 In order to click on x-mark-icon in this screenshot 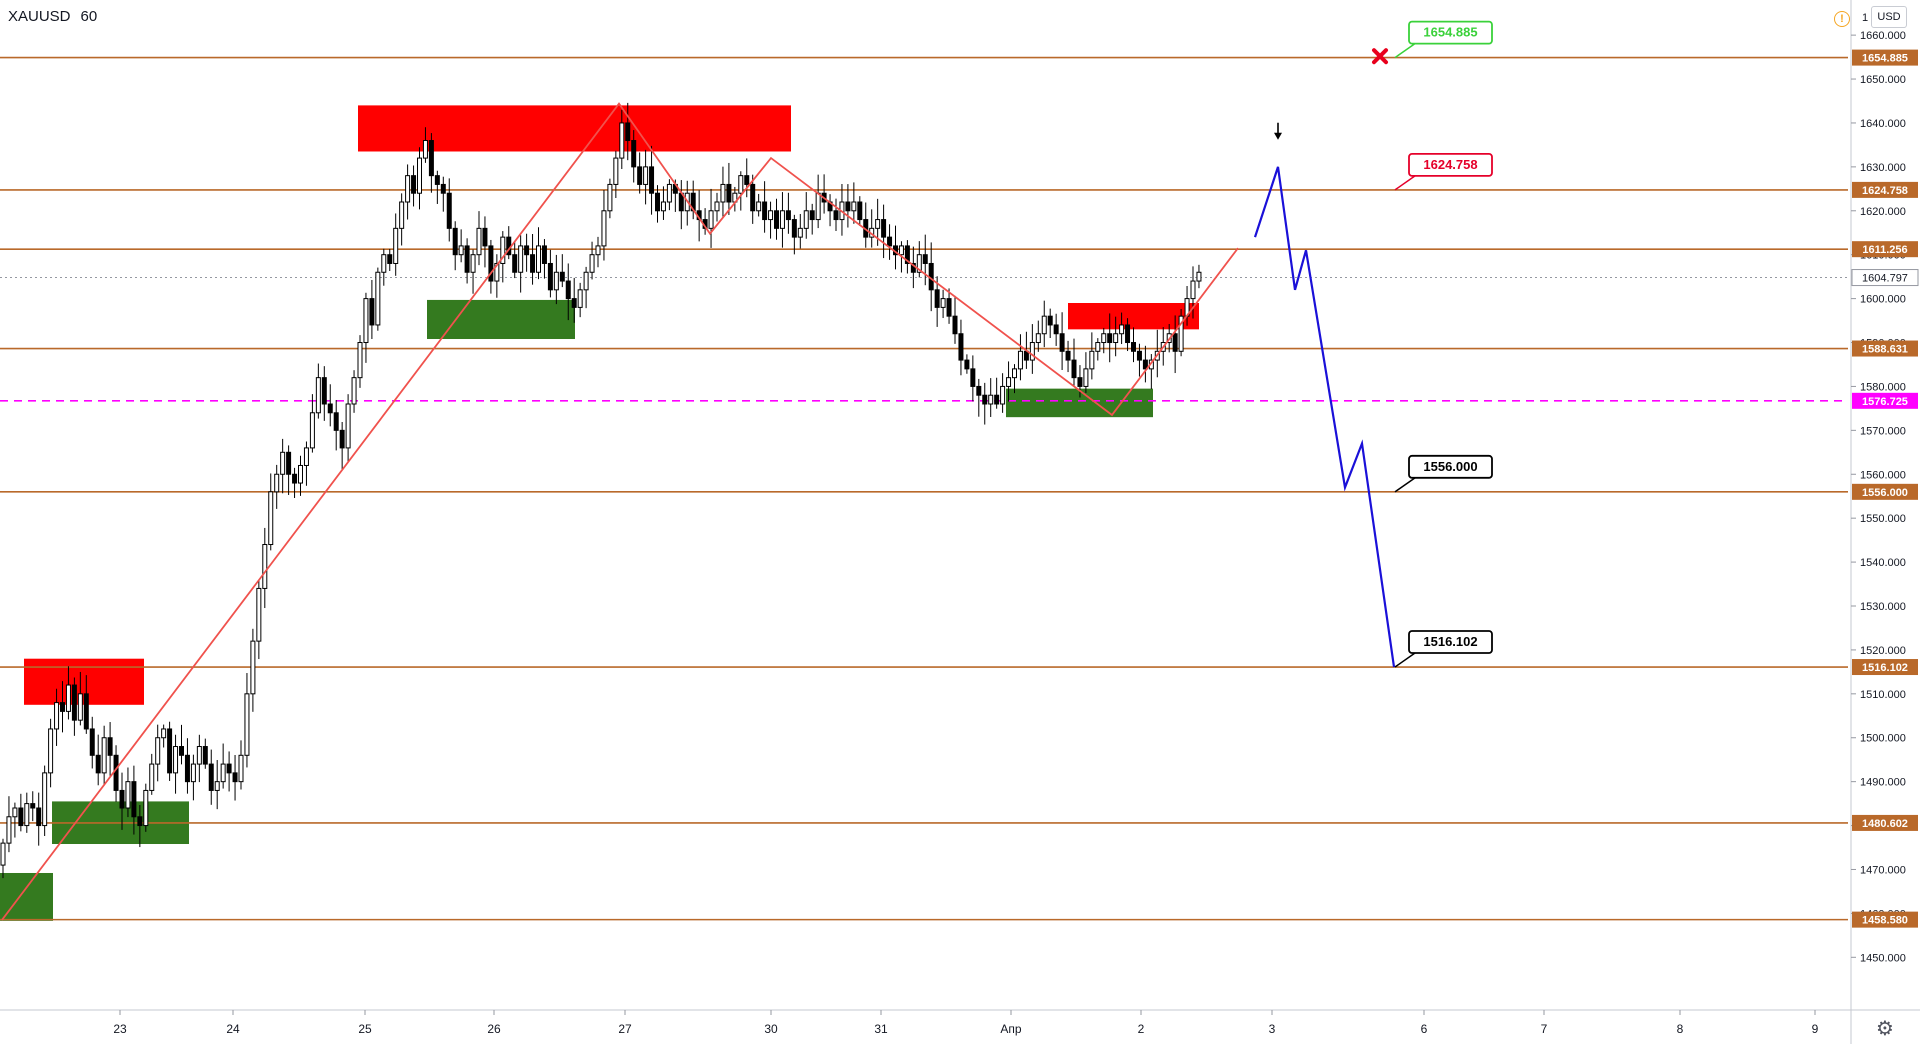, I will do `click(1380, 56)`.